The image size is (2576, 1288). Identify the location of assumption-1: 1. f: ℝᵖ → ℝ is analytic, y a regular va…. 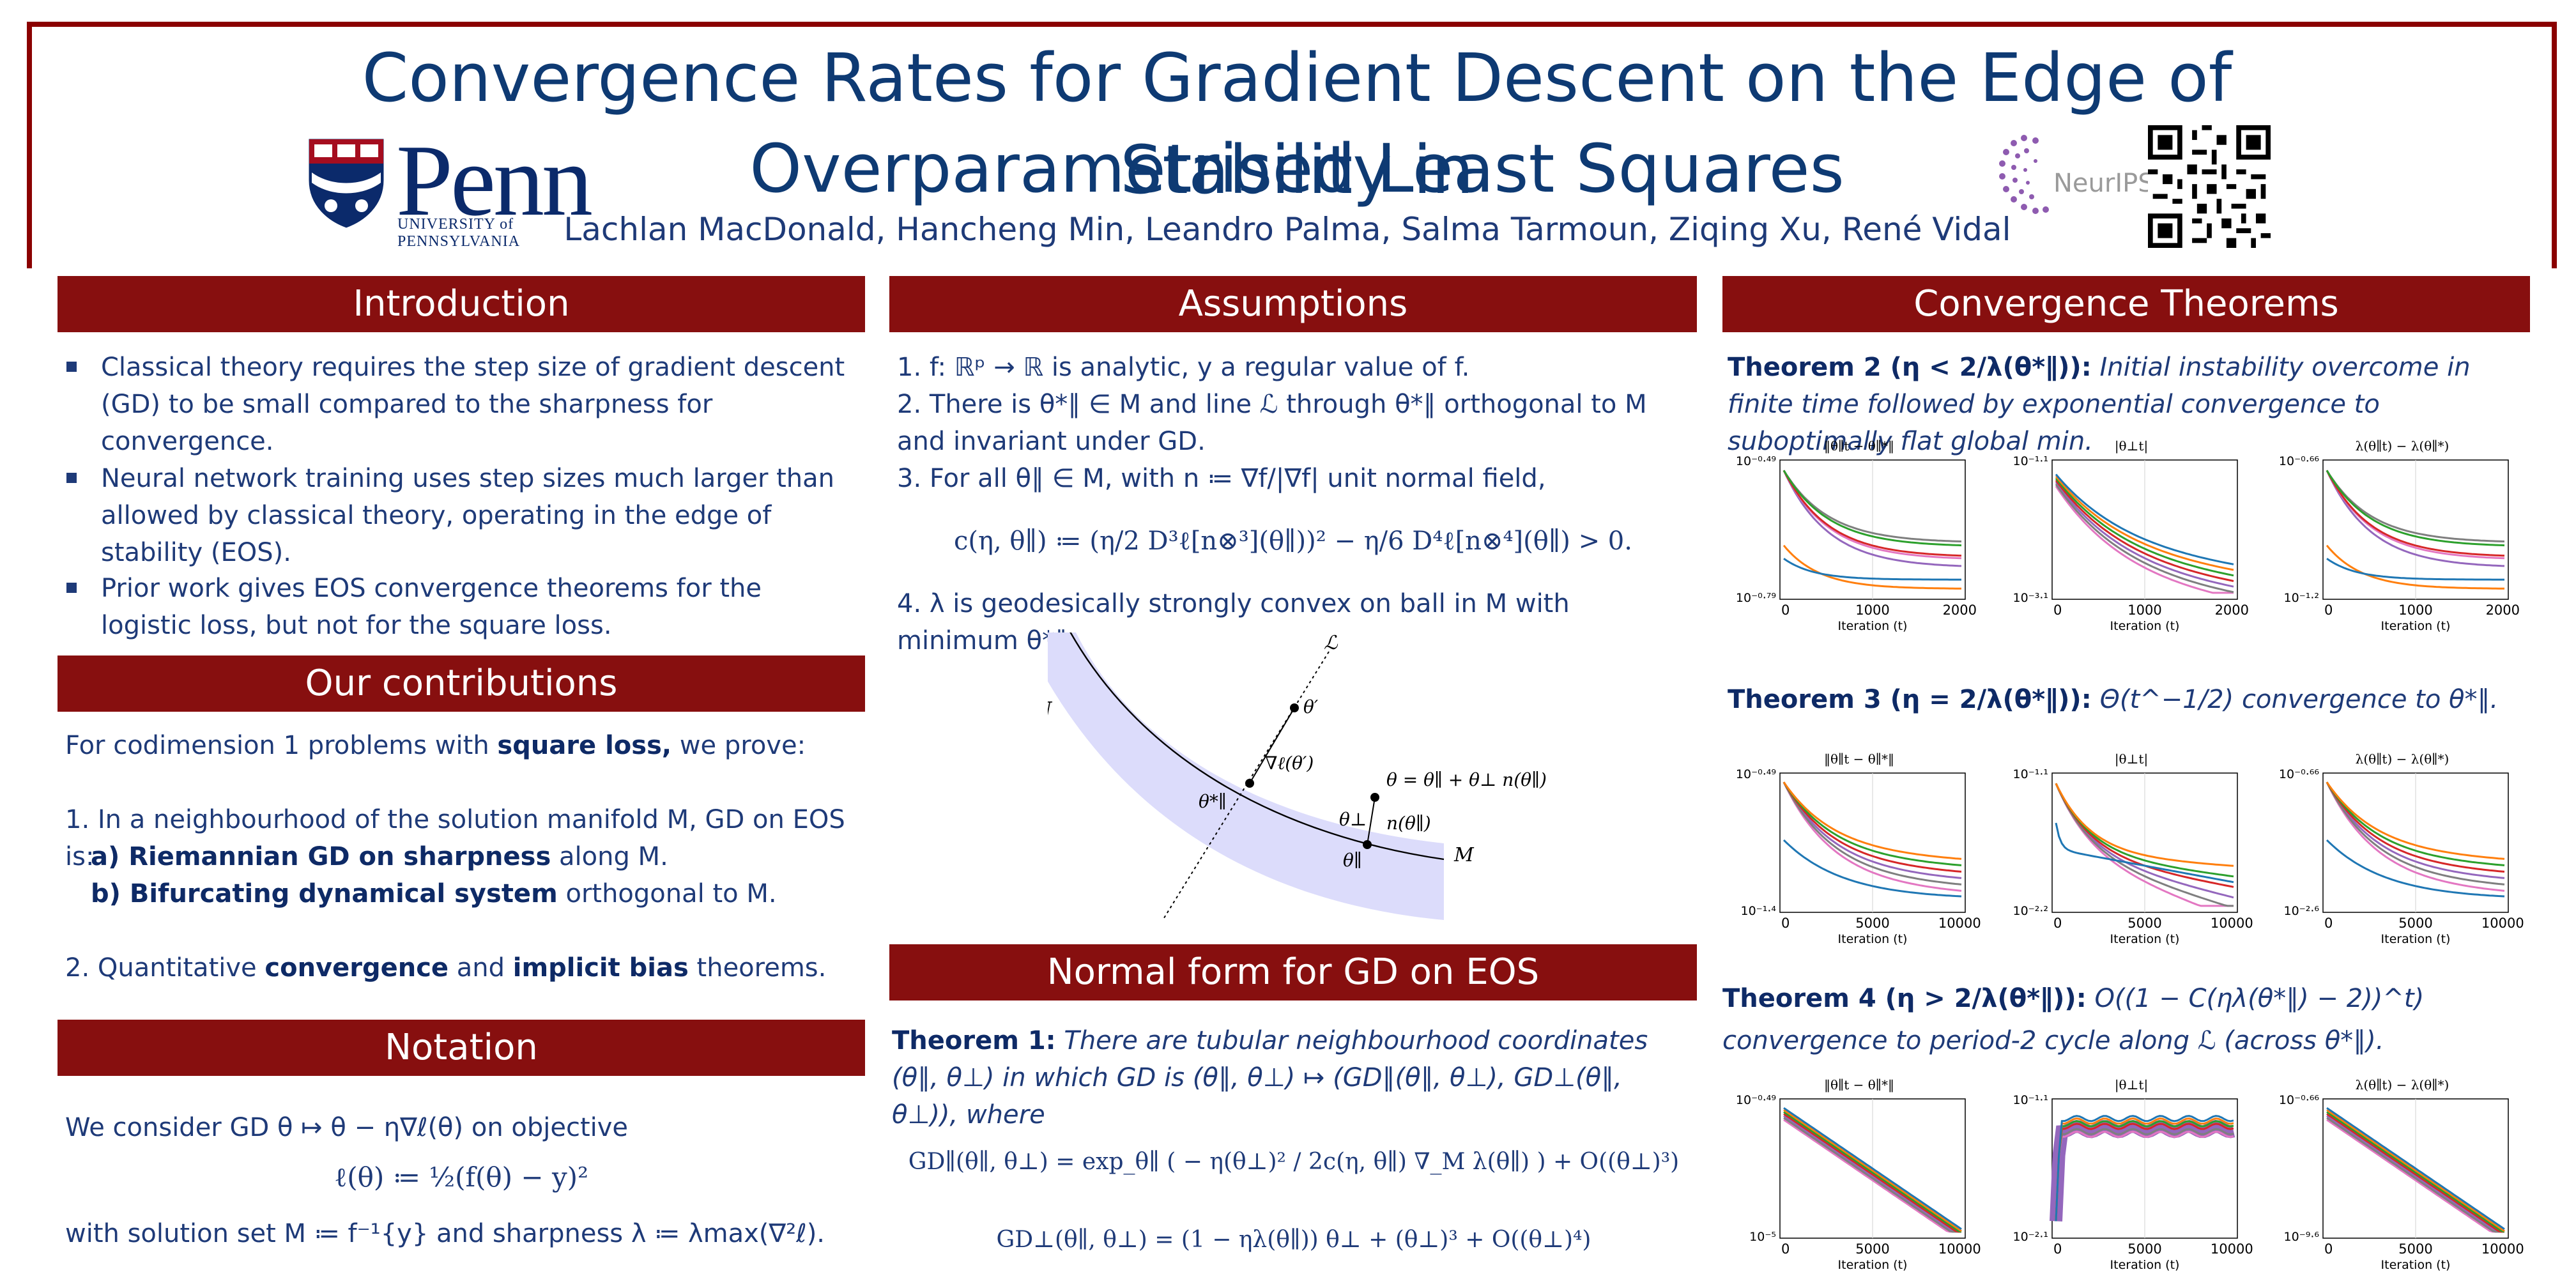
(1183, 367).